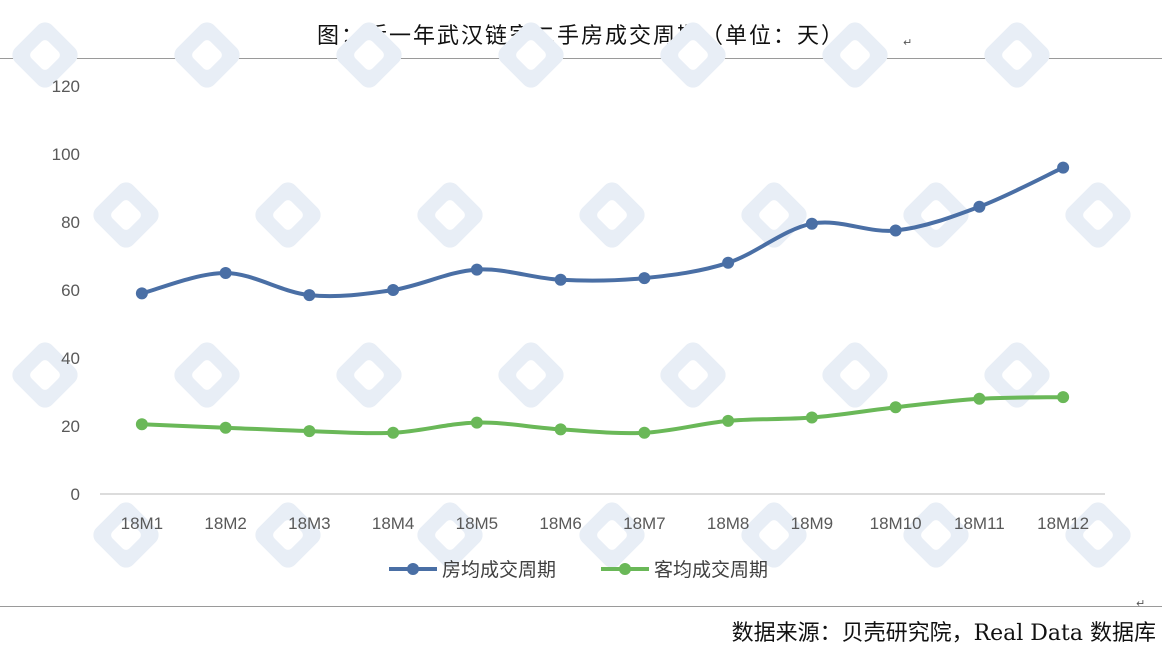 This screenshot has height=655, width=1162. Describe the element at coordinates (896, 523) in the screenshot. I see `x-tick-label: 18M10` at that location.